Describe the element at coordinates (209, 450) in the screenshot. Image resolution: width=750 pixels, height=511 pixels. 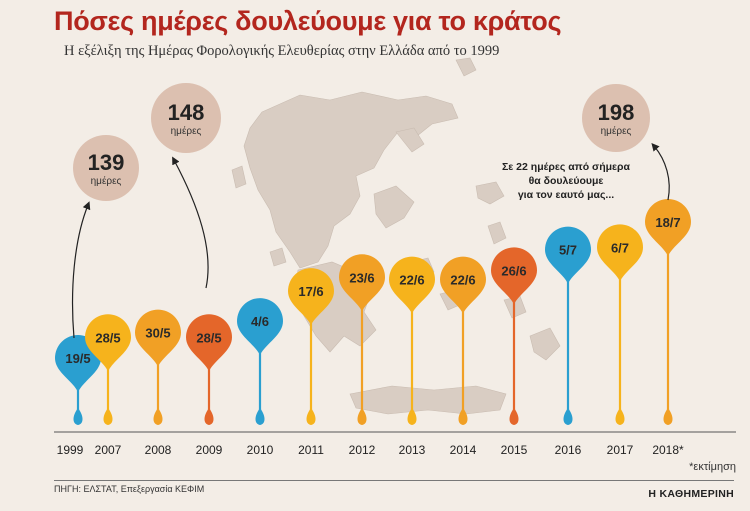
I see `year-label: 2009` at that location.